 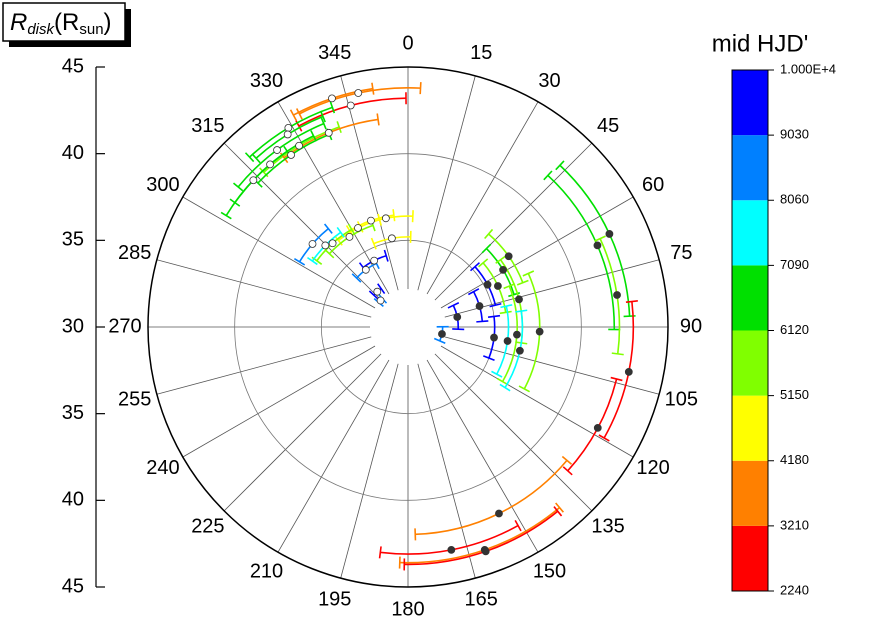 I want to click on axis-title: Rdisk(Rsun), so click(x=61, y=23).